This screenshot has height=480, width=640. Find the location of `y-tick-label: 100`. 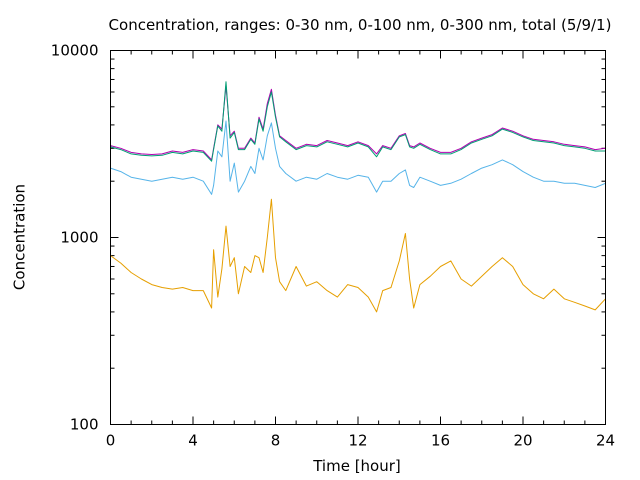

y-tick-label: 100 is located at coordinates (84, 425).